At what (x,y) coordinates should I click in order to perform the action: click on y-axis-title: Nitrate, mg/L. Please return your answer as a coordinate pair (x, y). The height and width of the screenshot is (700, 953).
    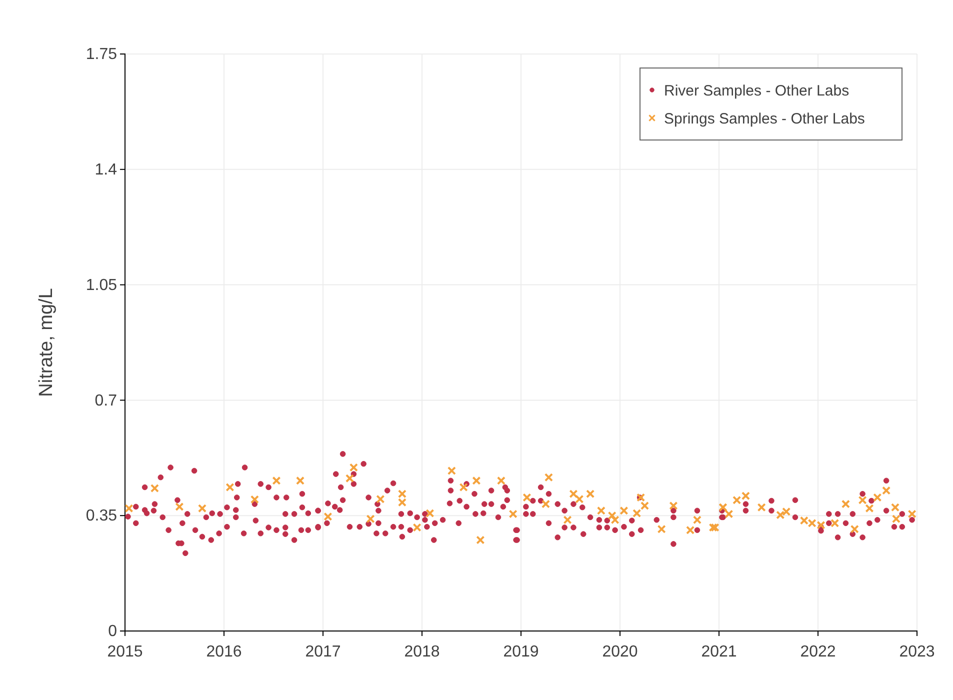
    Looking at the image, I should click on (46, 342).